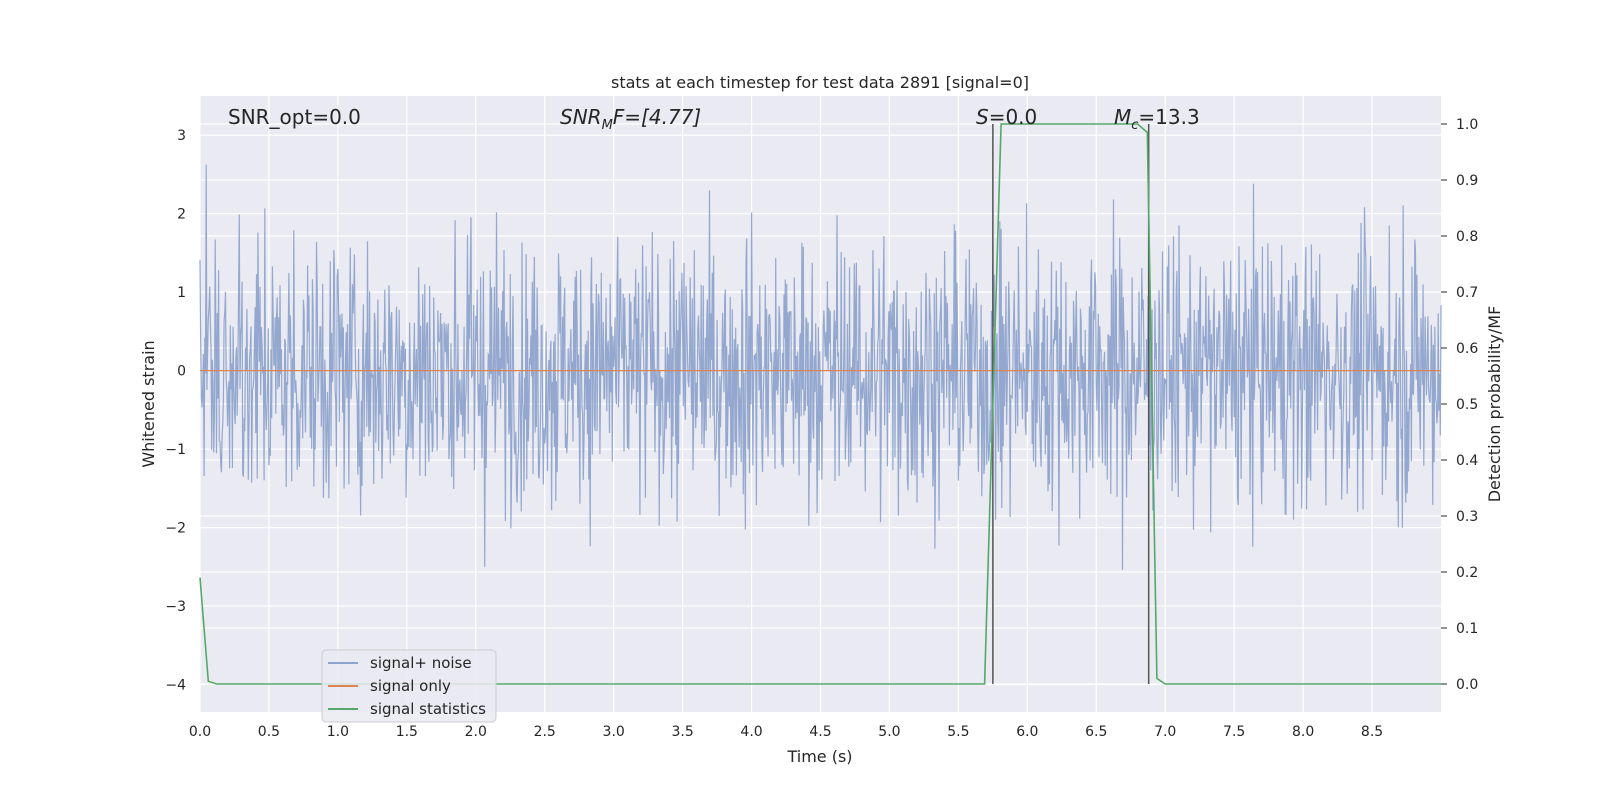 Image resolution: width=1600 pixels, height=800 pixels. I want to click on x-tick-label: 5.5, so click(958, 732).